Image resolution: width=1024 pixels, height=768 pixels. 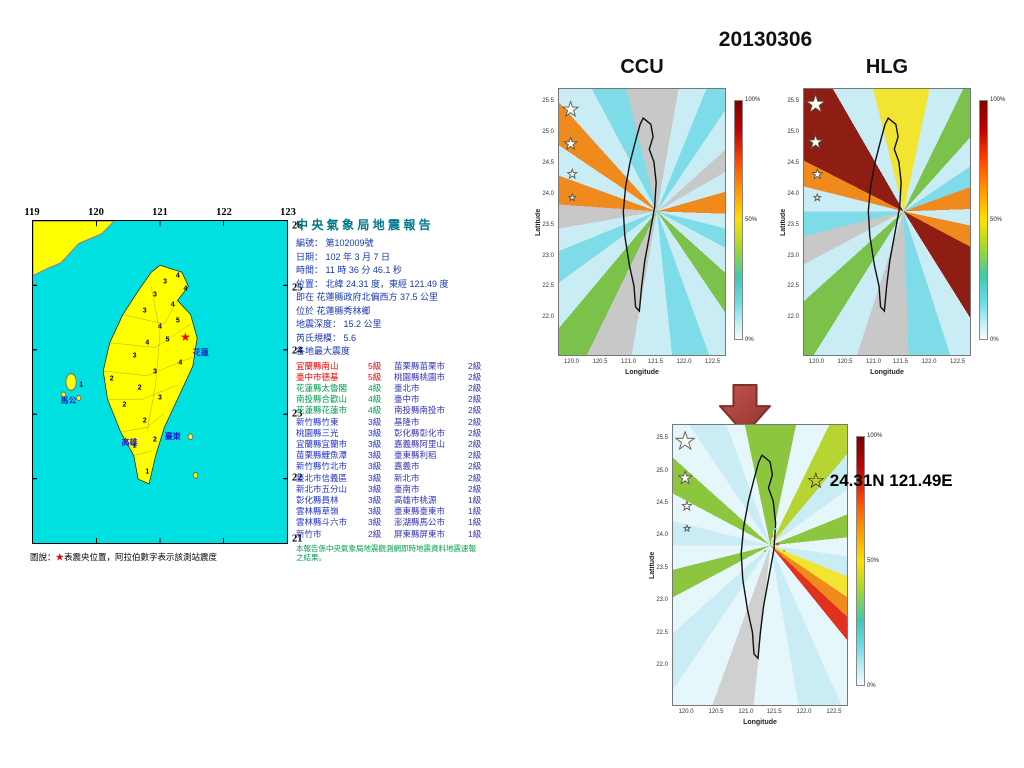 I want to click on y-tick-label: 24.0, so click(x=793, y=193).